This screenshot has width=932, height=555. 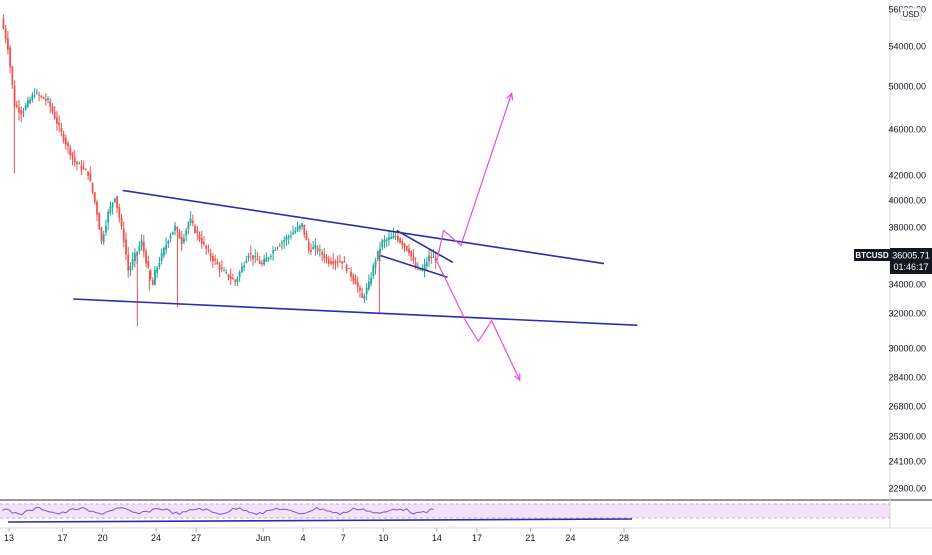 I want to click on symbol-label: BTCUSD, so click(x=872, y=255).